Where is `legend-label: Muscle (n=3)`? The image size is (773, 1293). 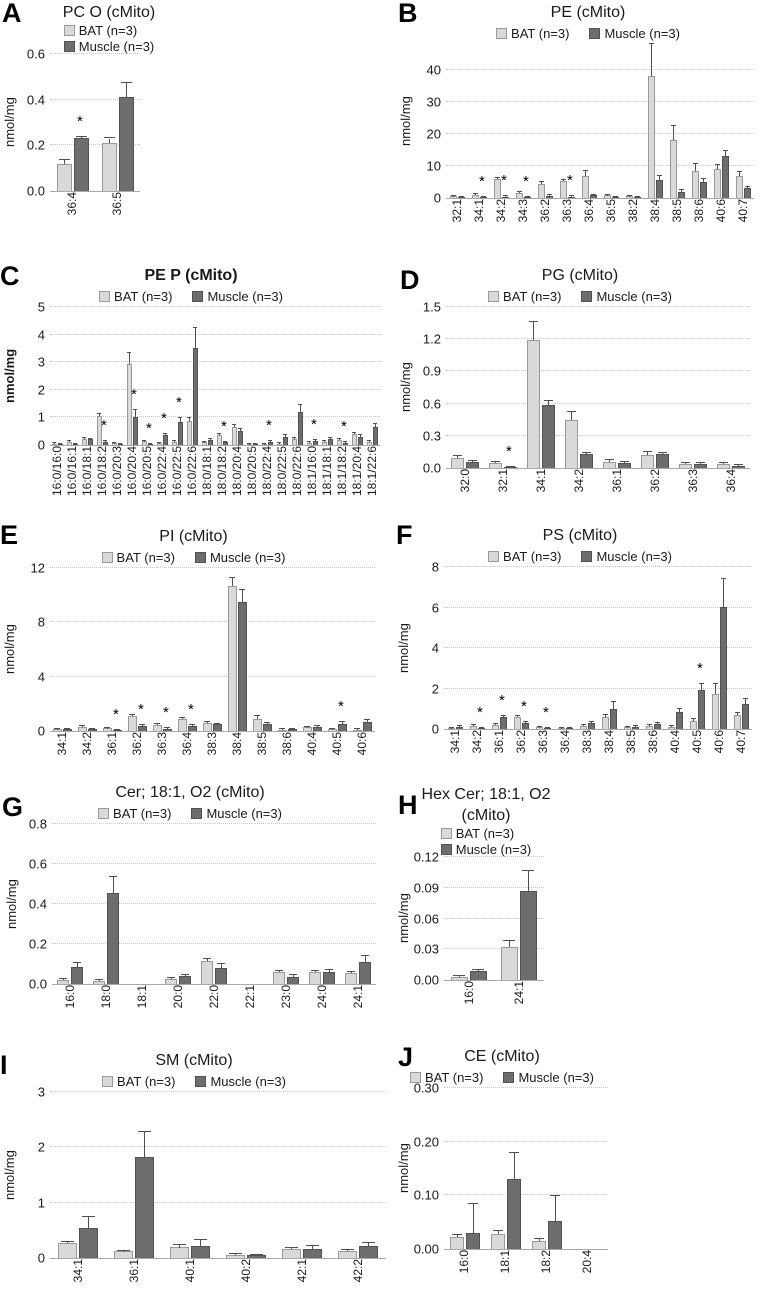
legend-label: Muscle (n=3) is located at coordinates (493, 849).